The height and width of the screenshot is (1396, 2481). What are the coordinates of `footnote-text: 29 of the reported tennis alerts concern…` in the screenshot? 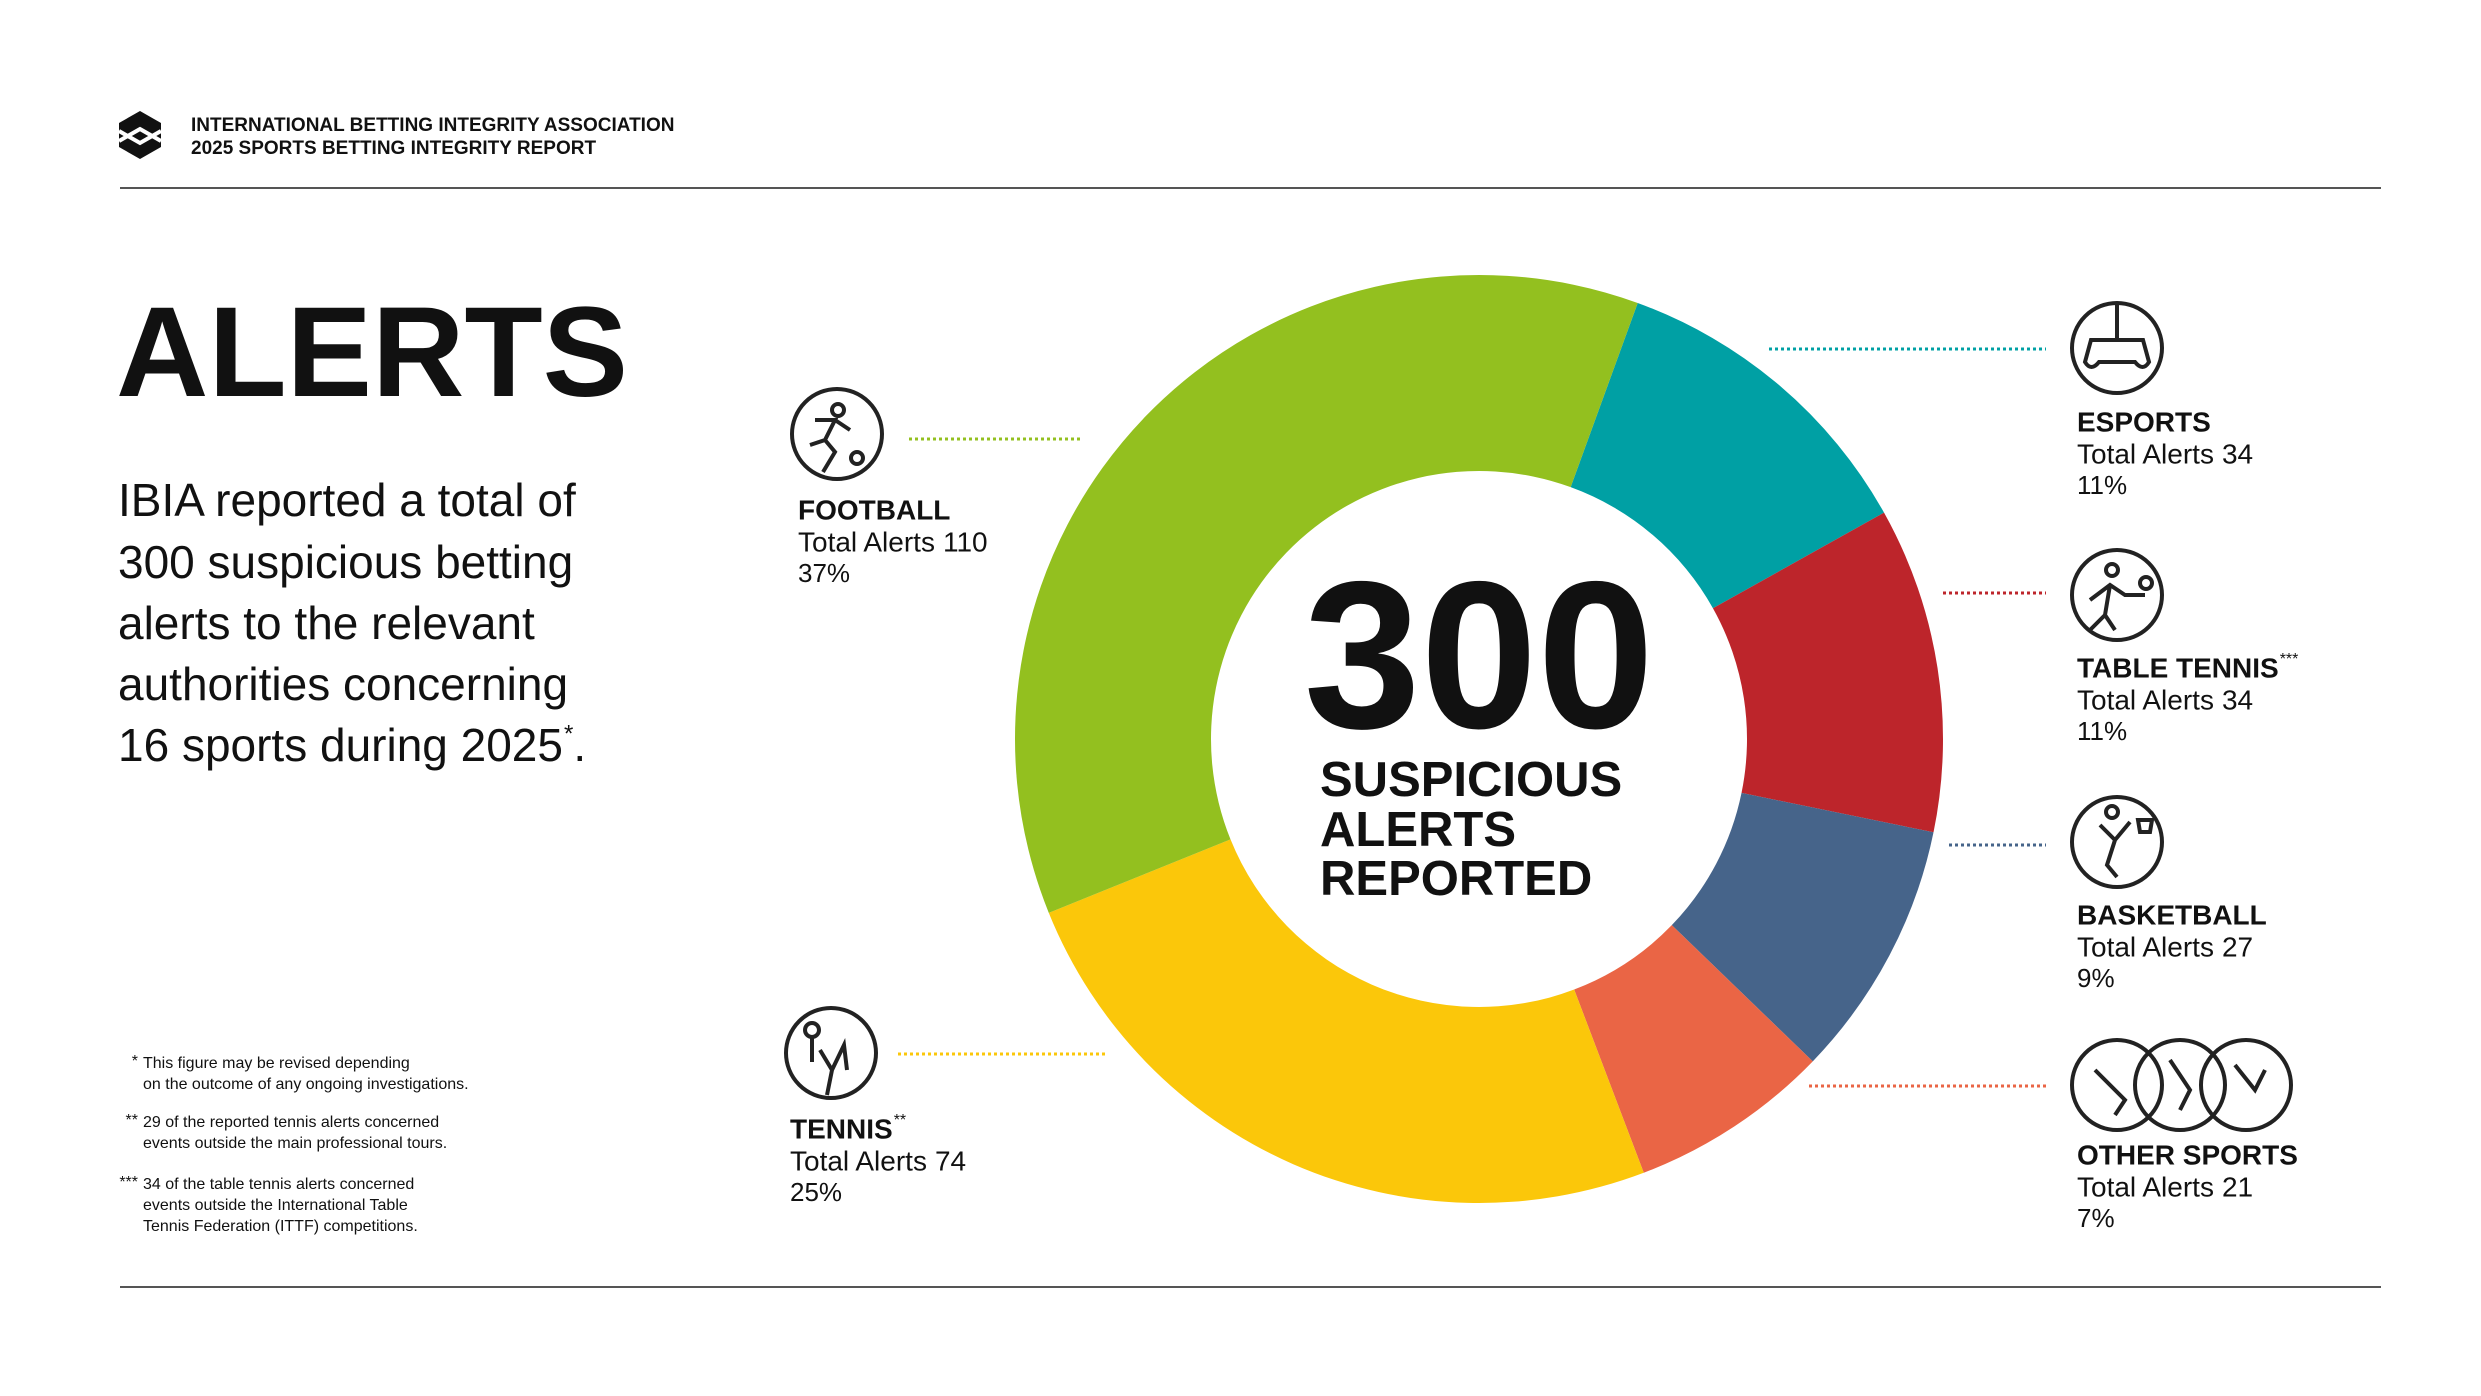 It's located at (291, 1122).